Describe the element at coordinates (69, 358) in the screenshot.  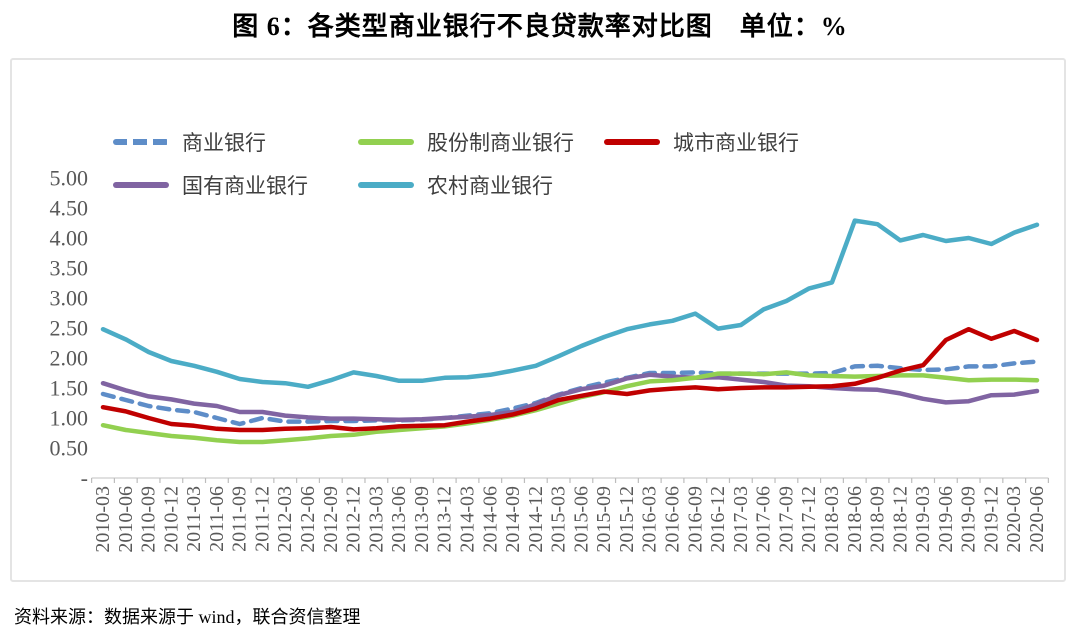
I see `y-axis-tick-label: 2.00` at that location.